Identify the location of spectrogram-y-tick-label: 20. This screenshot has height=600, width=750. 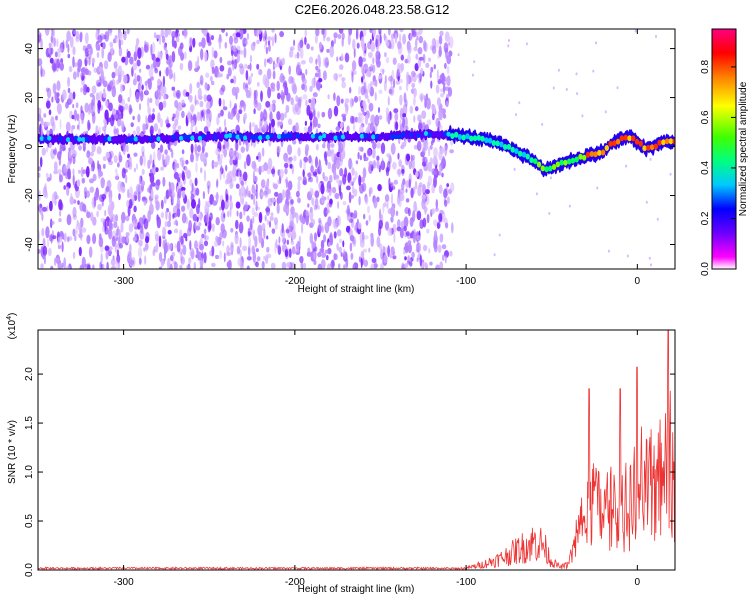
(29, 98).